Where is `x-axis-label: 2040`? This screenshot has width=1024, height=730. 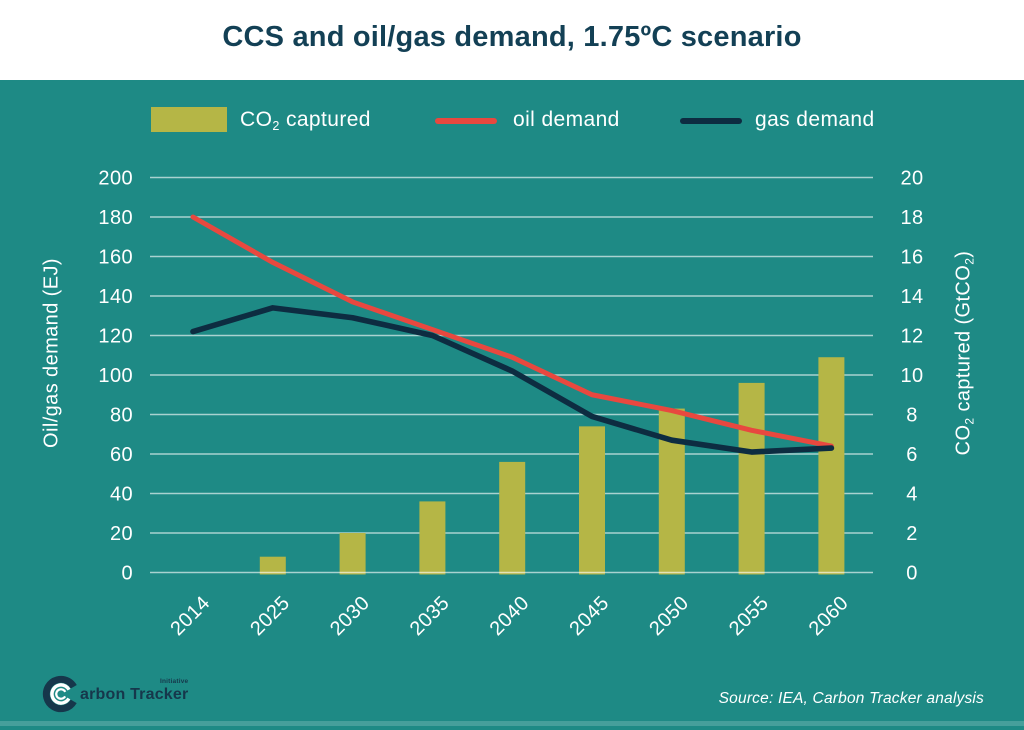
x-axis-label: 2040 is located at coordinates (510, 616).